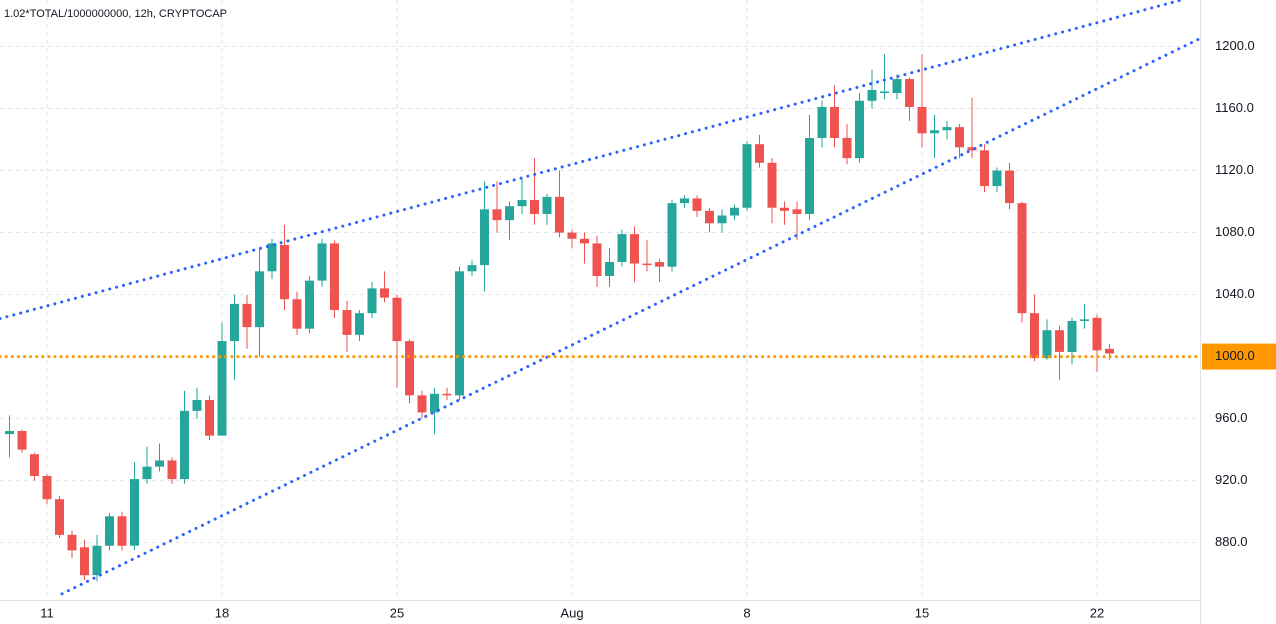 Image resolution: width=1276 pixels, height=624 pixels. I want to click on x-tick-label: 22, so click(1097, 612).